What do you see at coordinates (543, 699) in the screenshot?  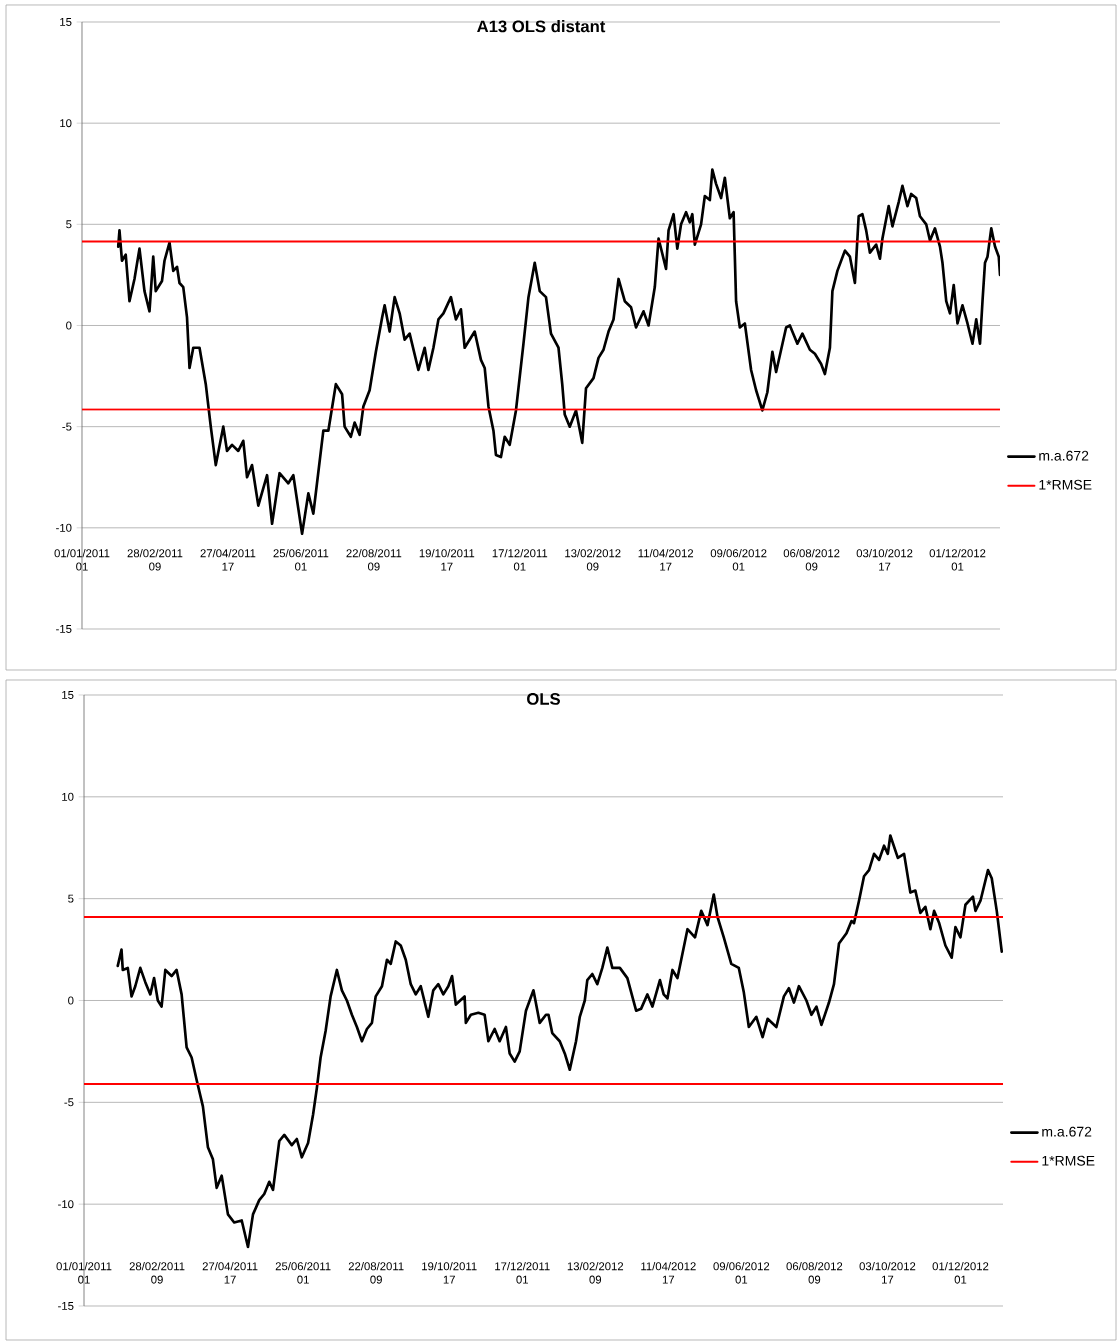 I see `chart-title: OLS` at bounding box center [543, 699].